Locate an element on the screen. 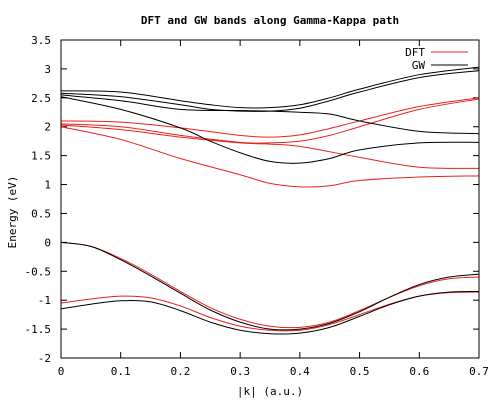 The height and width of the screenshot is (400, 500). y-tick-label: 3.5 is located at coordinates (41, 40).